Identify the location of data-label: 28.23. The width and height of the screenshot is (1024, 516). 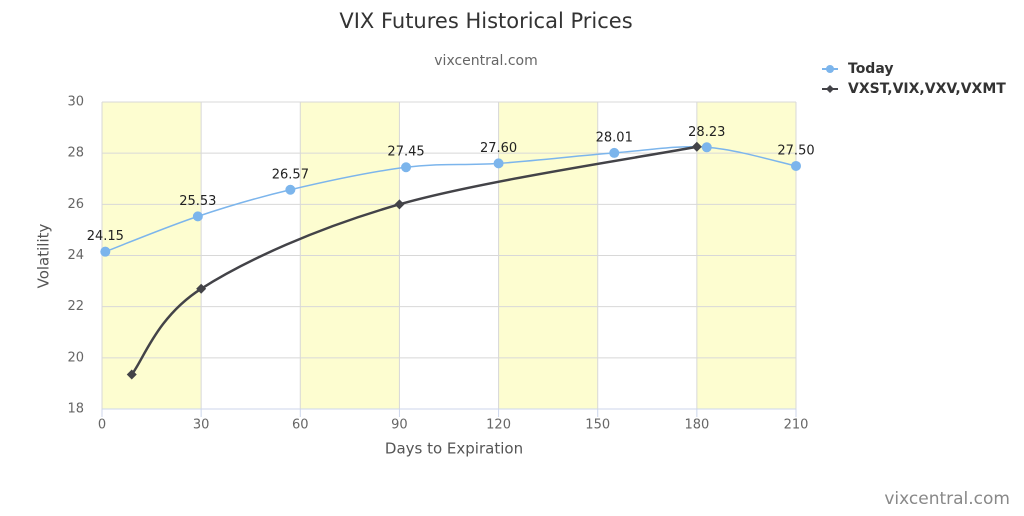
(706, 132).